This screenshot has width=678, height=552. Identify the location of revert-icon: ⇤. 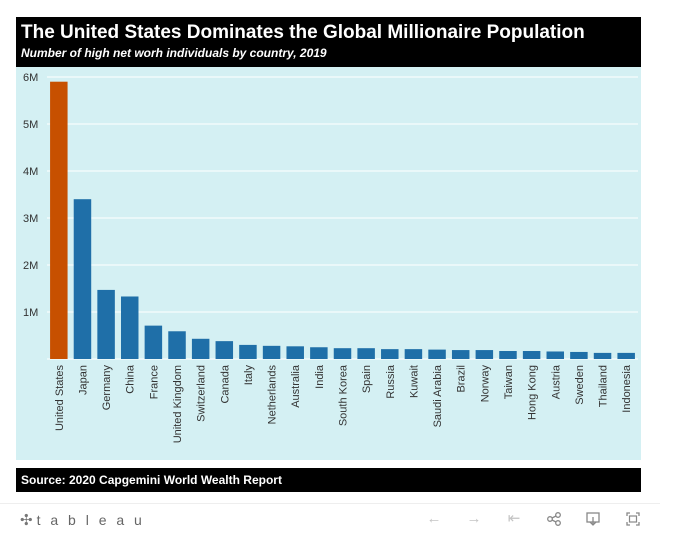
(514, 518).